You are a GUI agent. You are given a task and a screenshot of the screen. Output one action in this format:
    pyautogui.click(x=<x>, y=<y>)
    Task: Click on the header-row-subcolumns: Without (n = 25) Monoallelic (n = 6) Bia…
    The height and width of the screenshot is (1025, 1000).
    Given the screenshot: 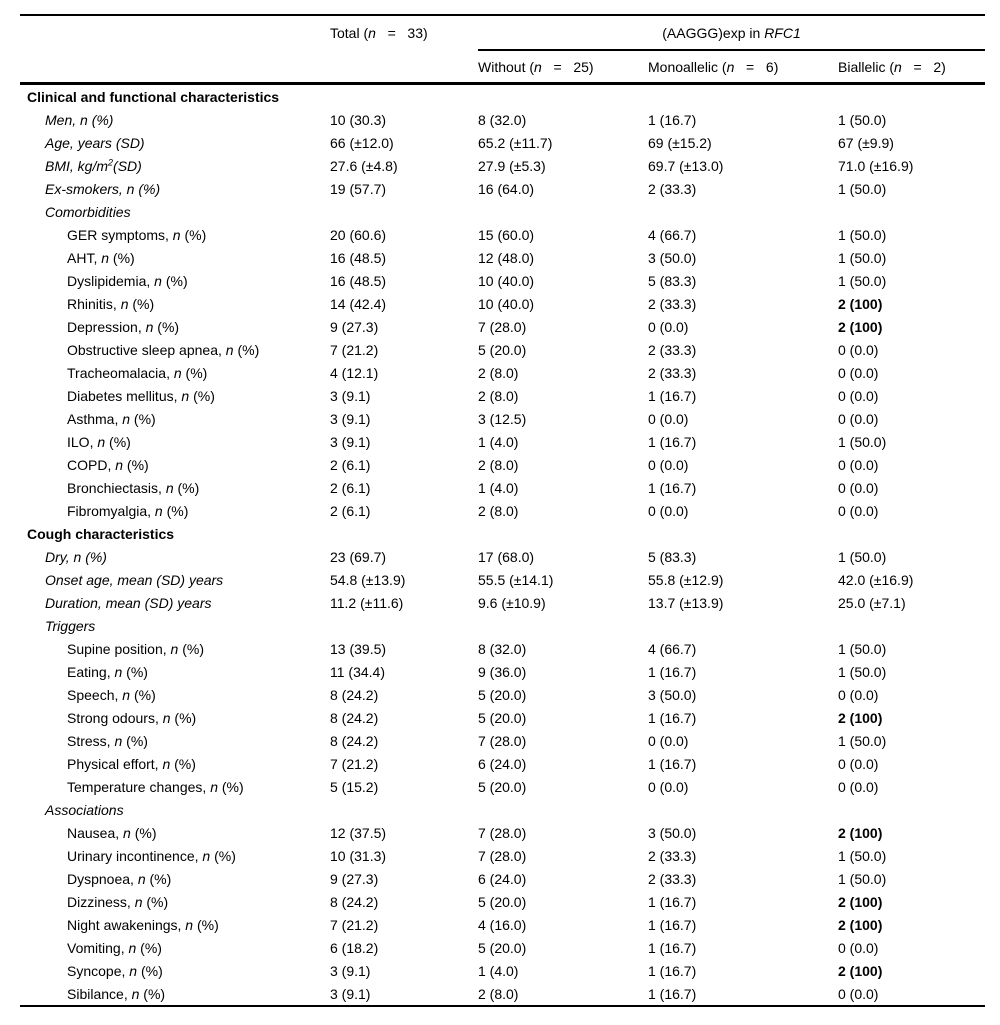 What is the action you would take?
    pyautogui.click(x=503, y=67)
    